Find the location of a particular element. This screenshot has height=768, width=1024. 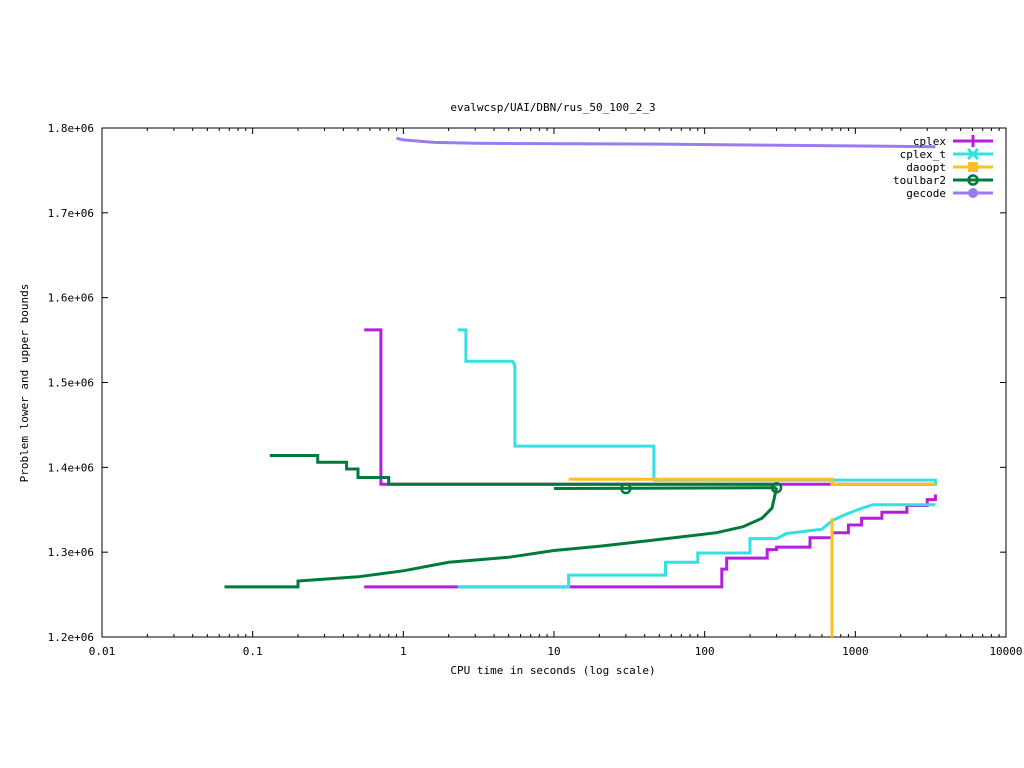

y-tick-label: 1.4e+06 is located at coordinates (71, 467).